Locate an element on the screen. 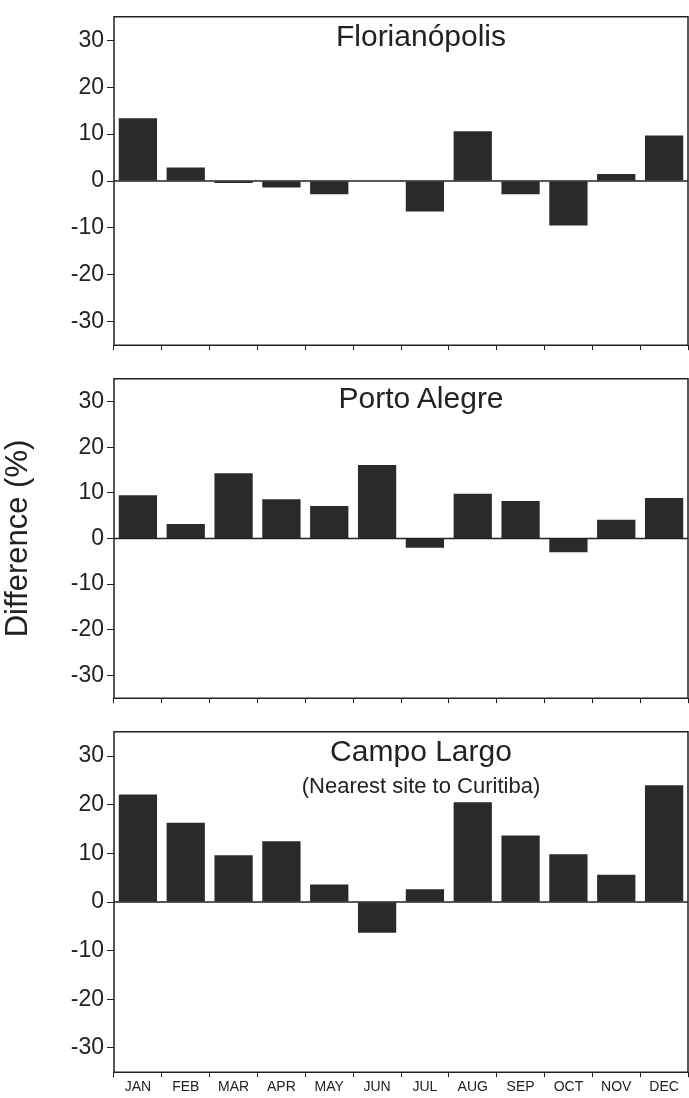 The height and width of the screenshot is (1098, 689). x-tick-label: DEC is located at coordinates (664, 1086).